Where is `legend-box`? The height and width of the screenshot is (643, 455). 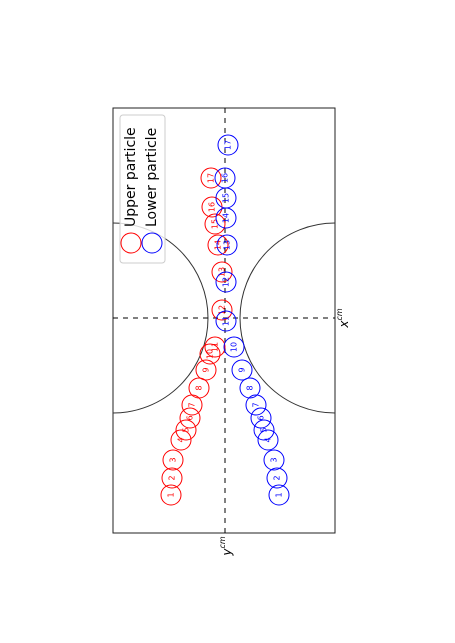 legend-box is located at coordinates (142, 189).